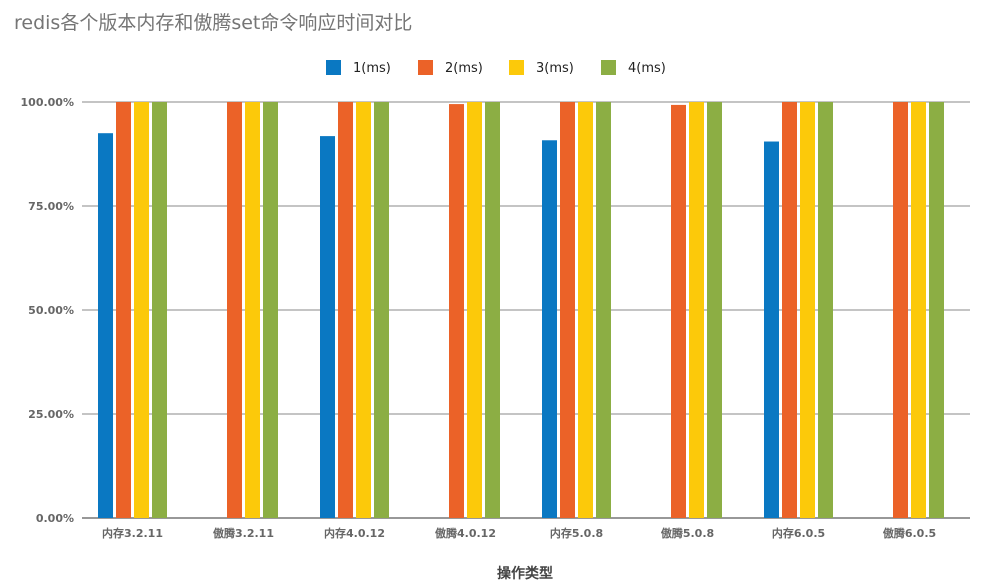 The image size is (985, 587). What do you see at coordinates (354, 533) in the screenshot?
I see `x-tick-label: 内存4.0.12` at bounding box center [354, 533].